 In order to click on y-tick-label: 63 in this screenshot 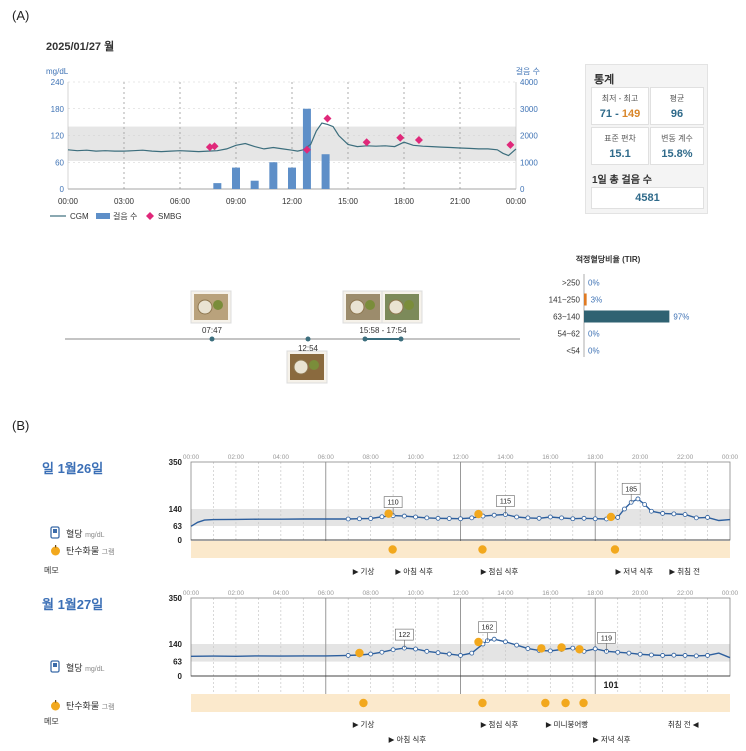, I will do `click(177, 662)`.